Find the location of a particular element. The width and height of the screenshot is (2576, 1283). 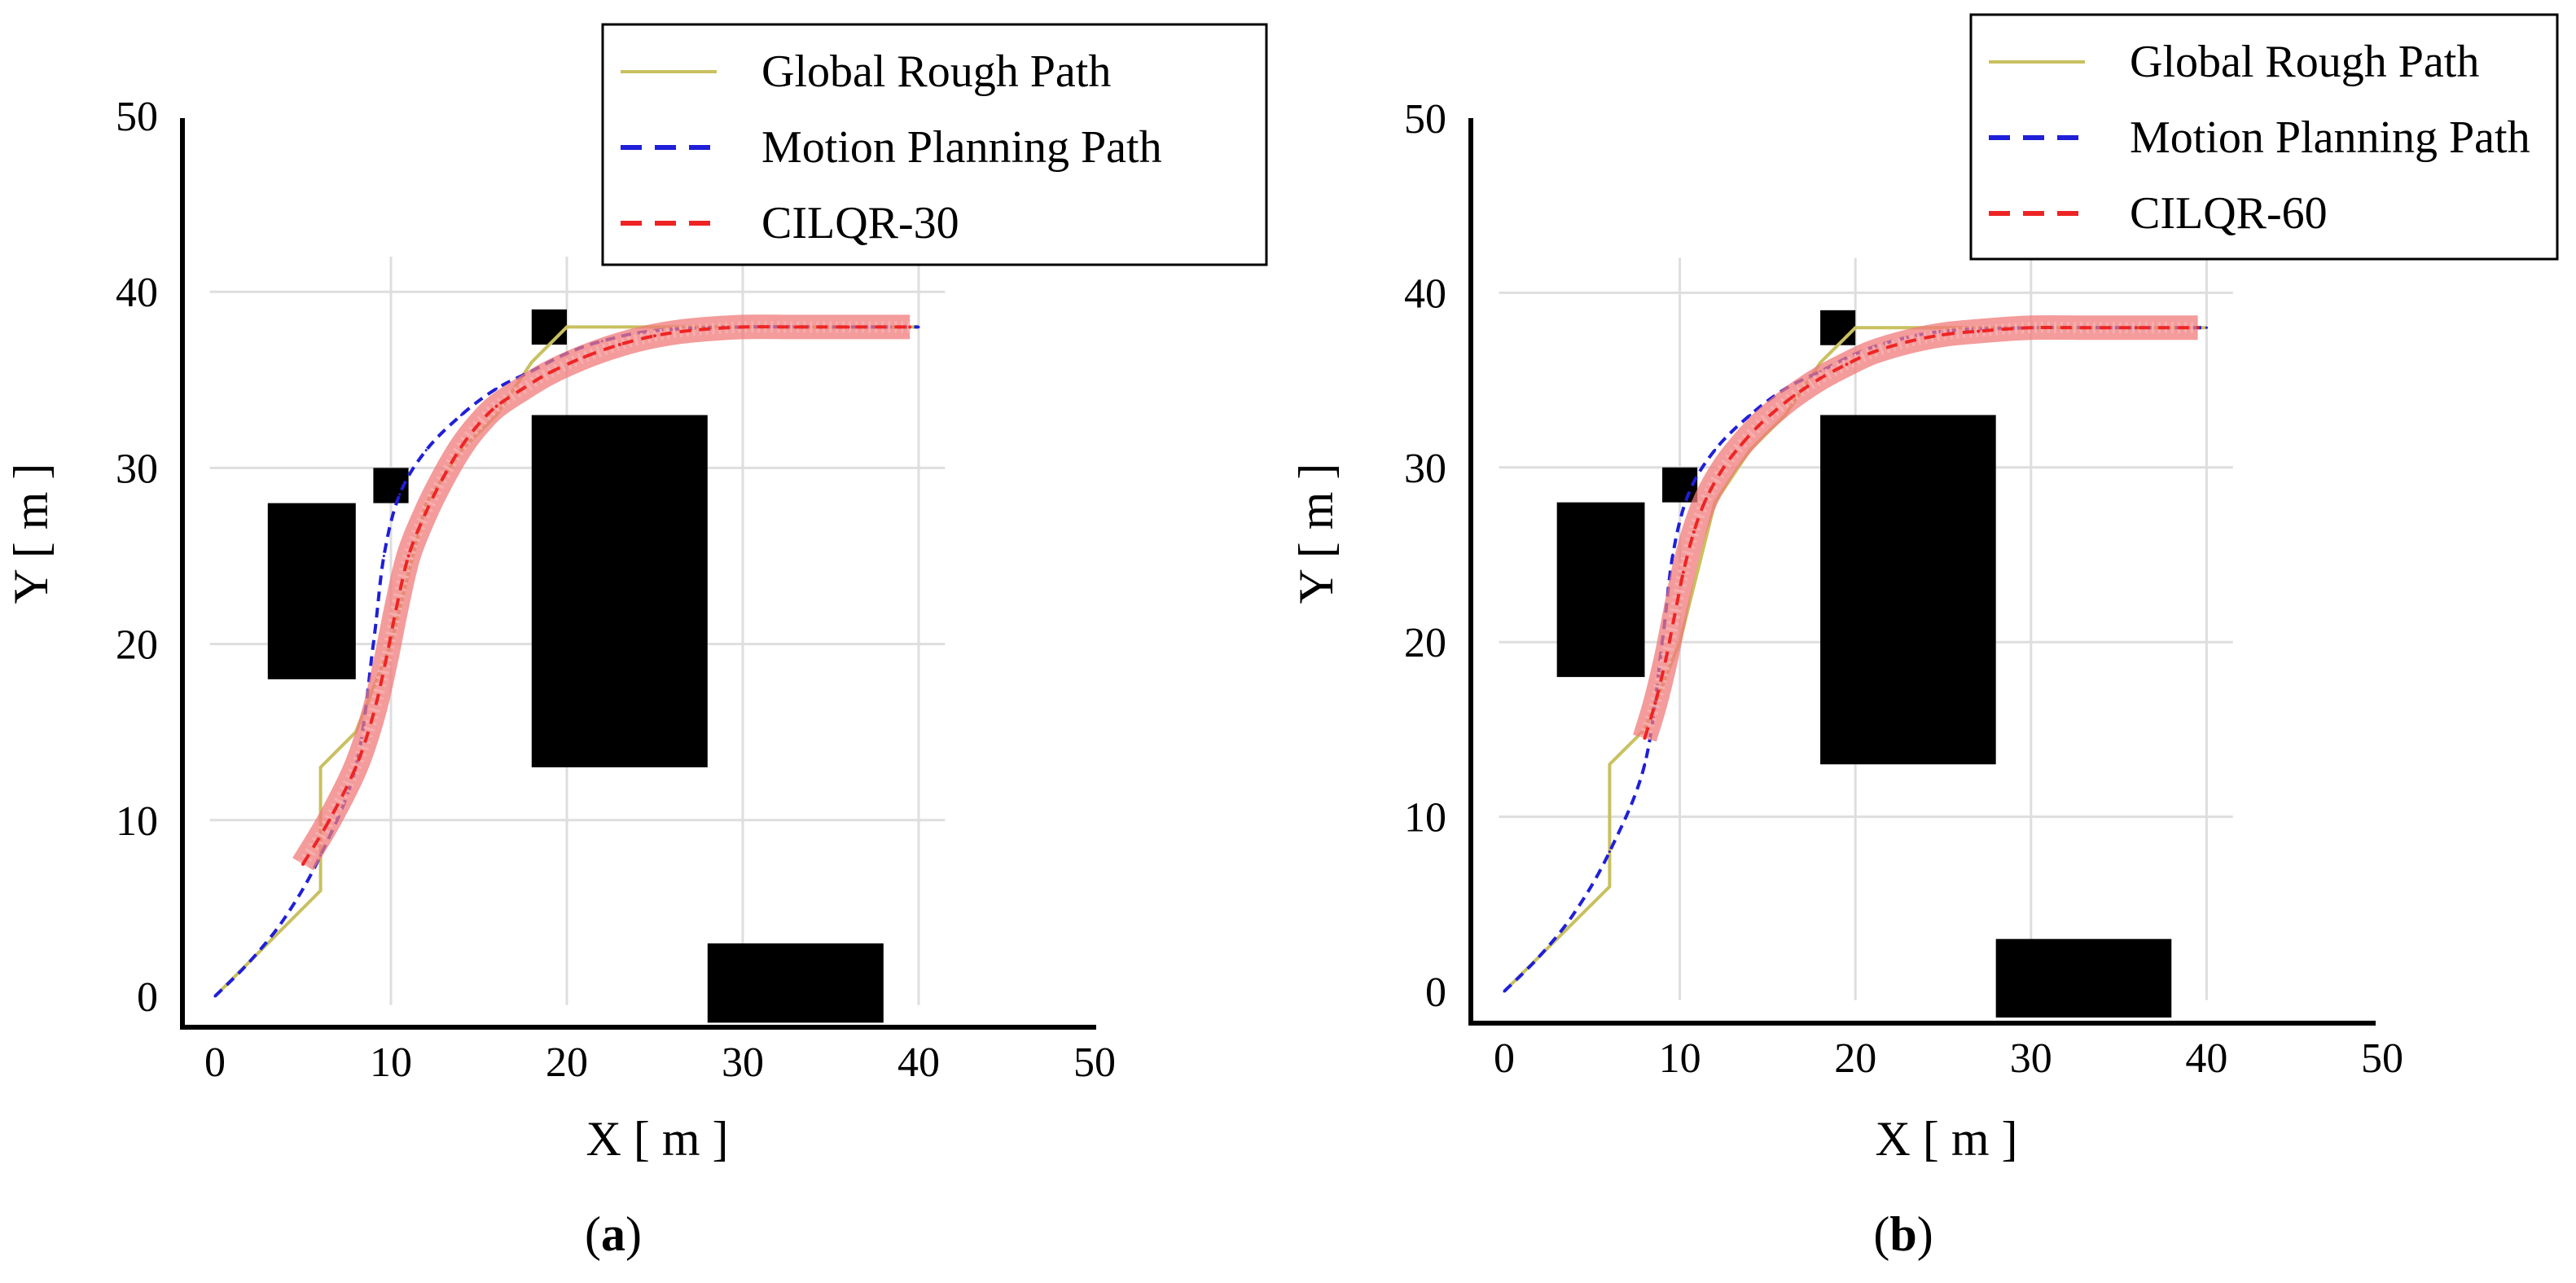

legend-box is located at coordinates (934, 144).